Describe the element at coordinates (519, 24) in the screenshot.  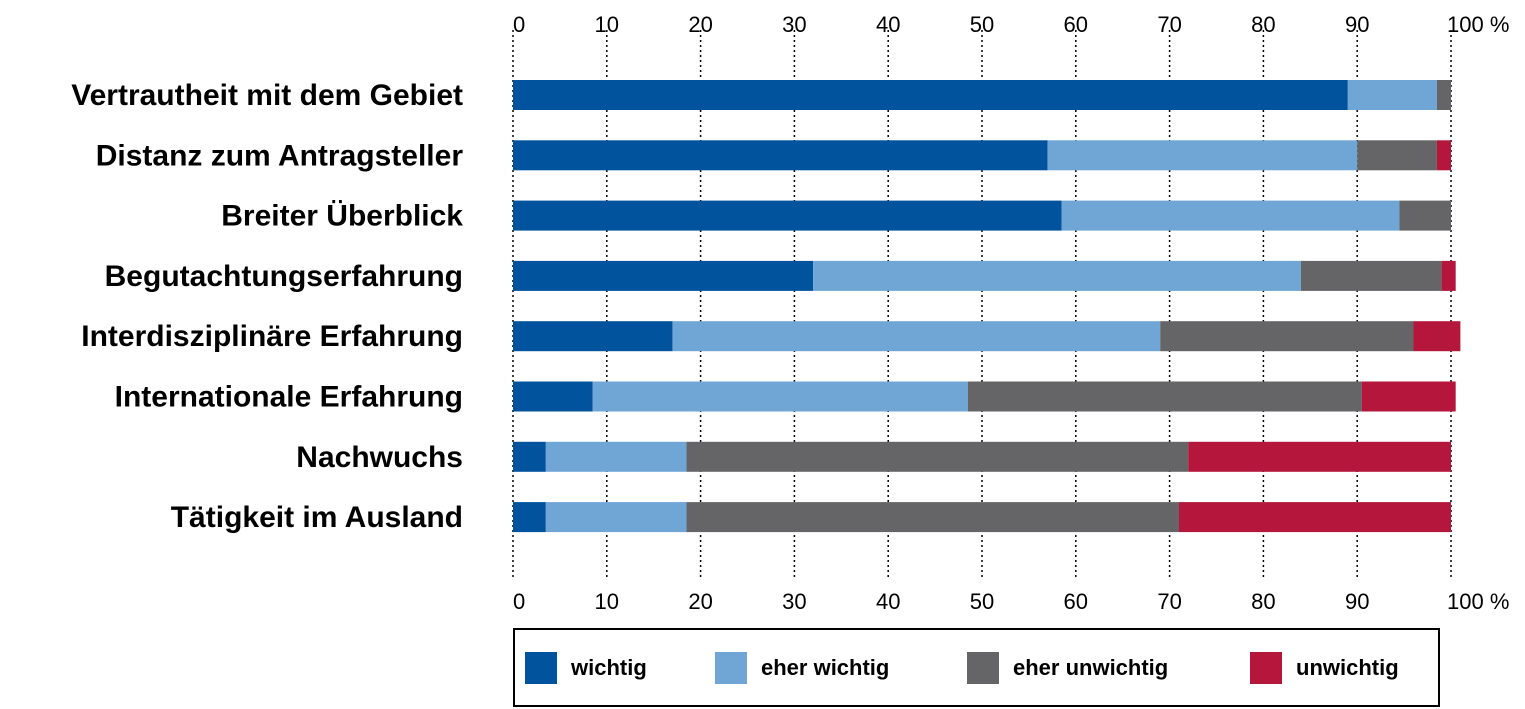
I see `ticks-top-label-0: 0` at that location.